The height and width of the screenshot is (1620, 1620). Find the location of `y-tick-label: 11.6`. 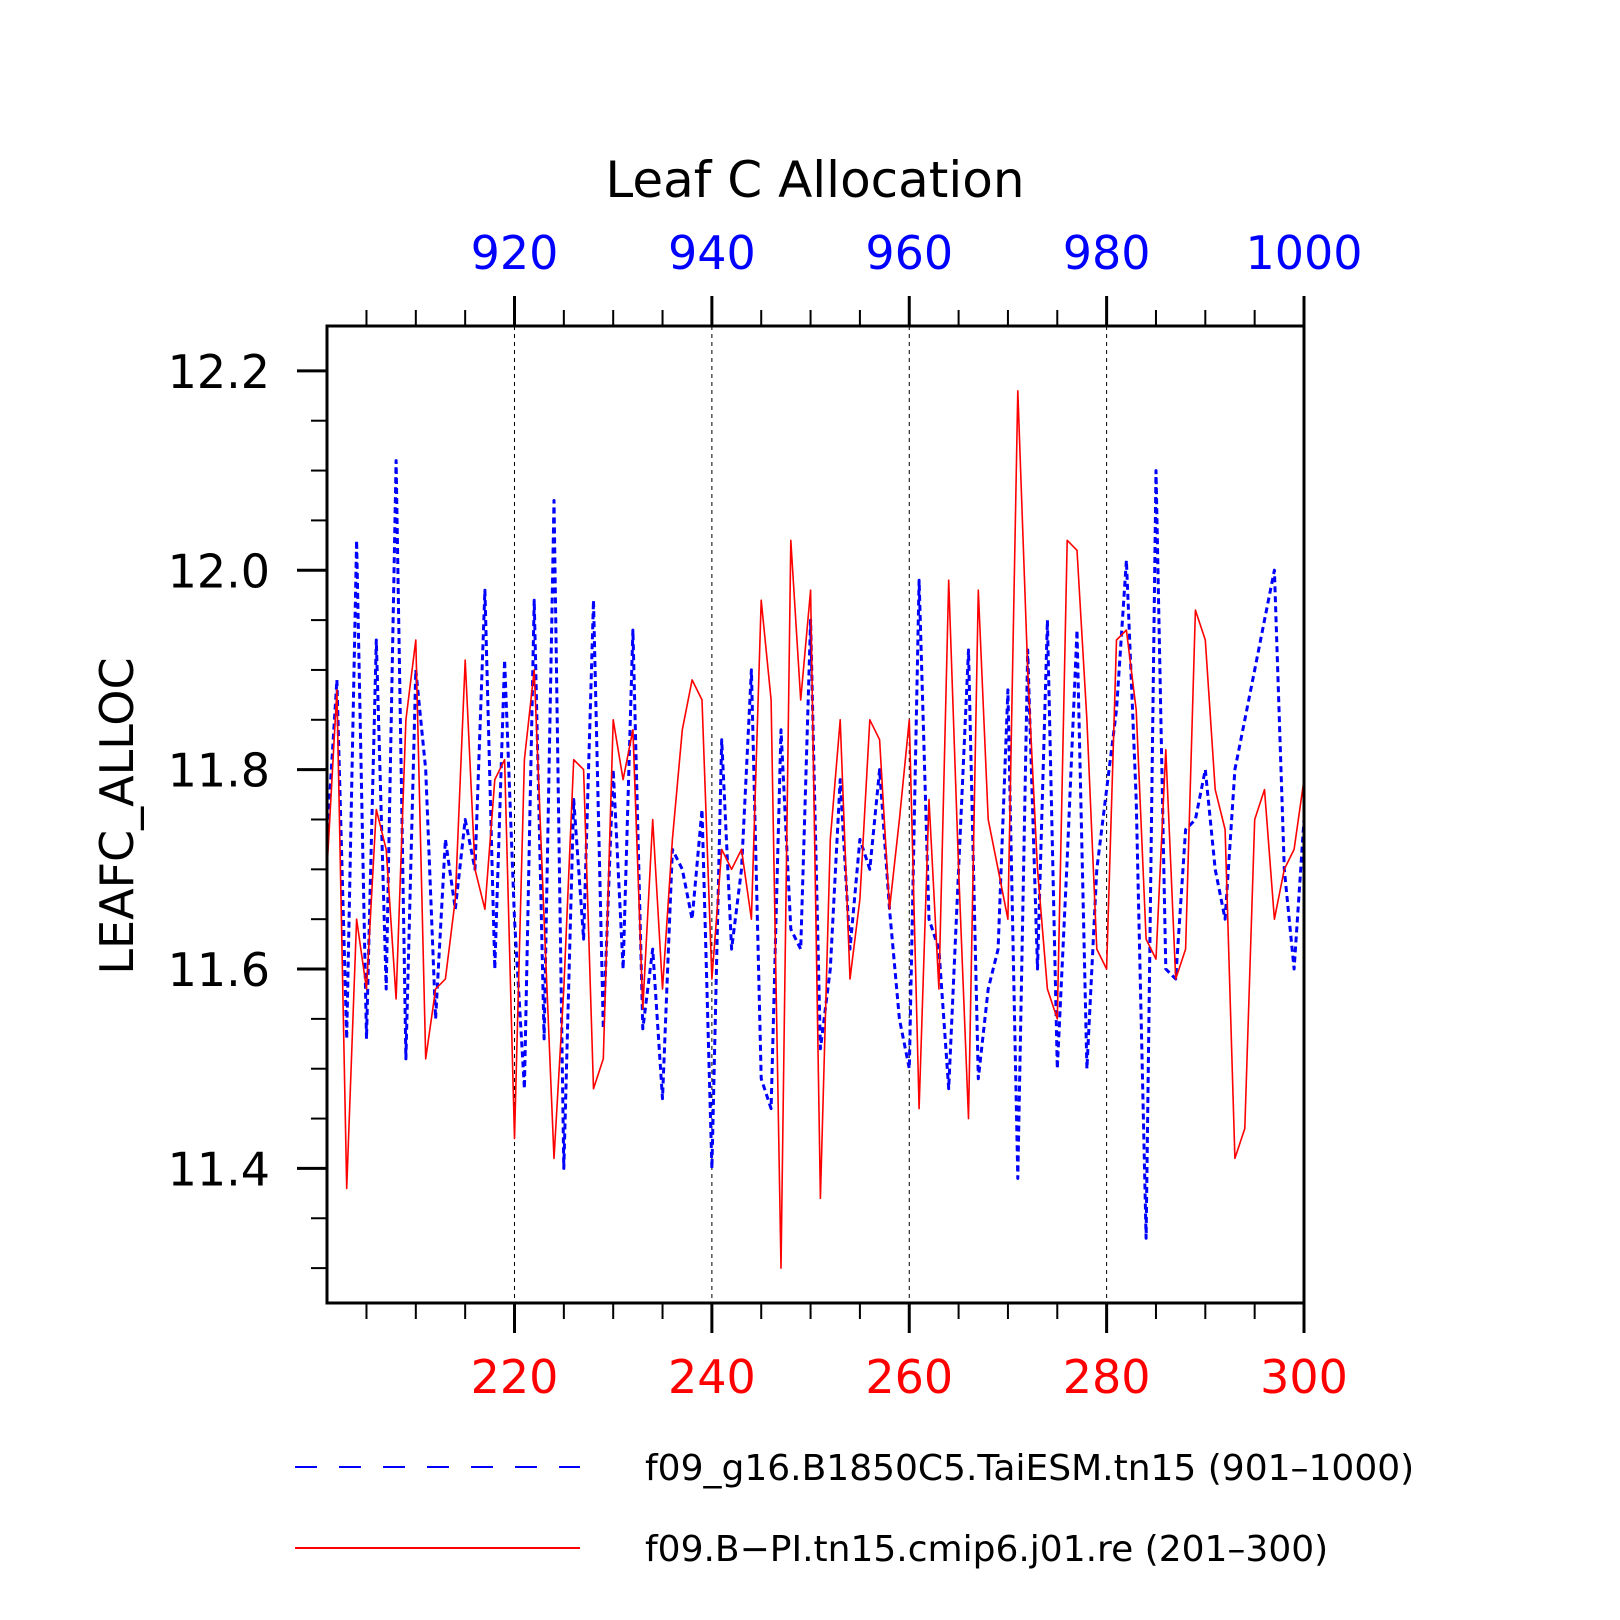

y-tick-label: 11.6 is located at coordinates (219, 970).